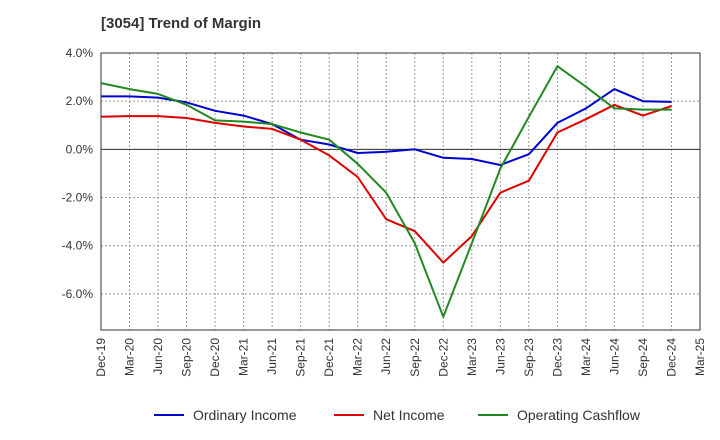 Image resolution: width=720 pixels, height=440 pixels. I want to click on x-tick-label: Mar-23, so click(472, 357).